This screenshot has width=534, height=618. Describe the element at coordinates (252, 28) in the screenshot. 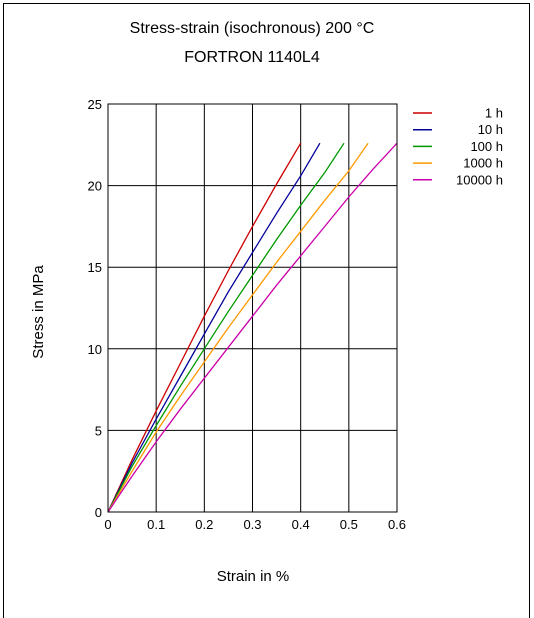

I see `chart-title: Stress-strain (isochronous) 200 °C` at that location.